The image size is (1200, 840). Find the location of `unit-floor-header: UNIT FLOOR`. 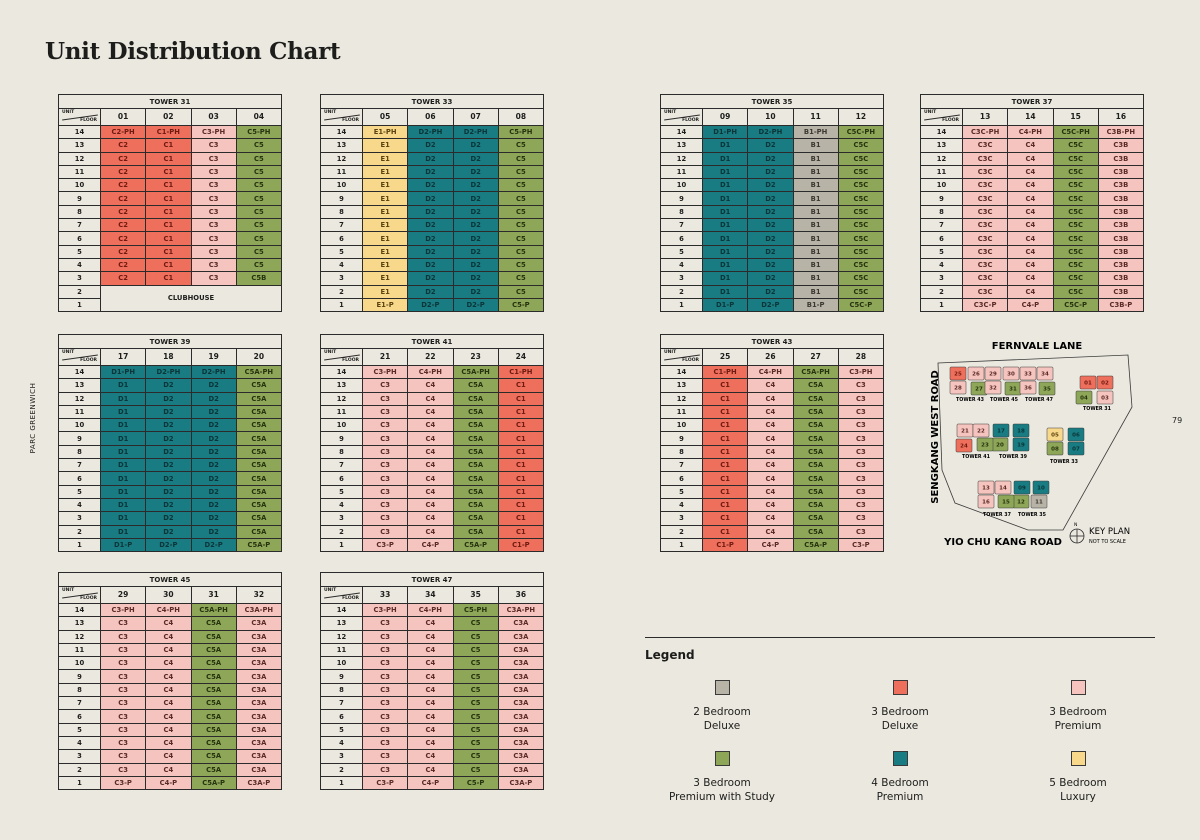

unit-floor-header: UNIT FLOOR is located at coordinates (681, 357).